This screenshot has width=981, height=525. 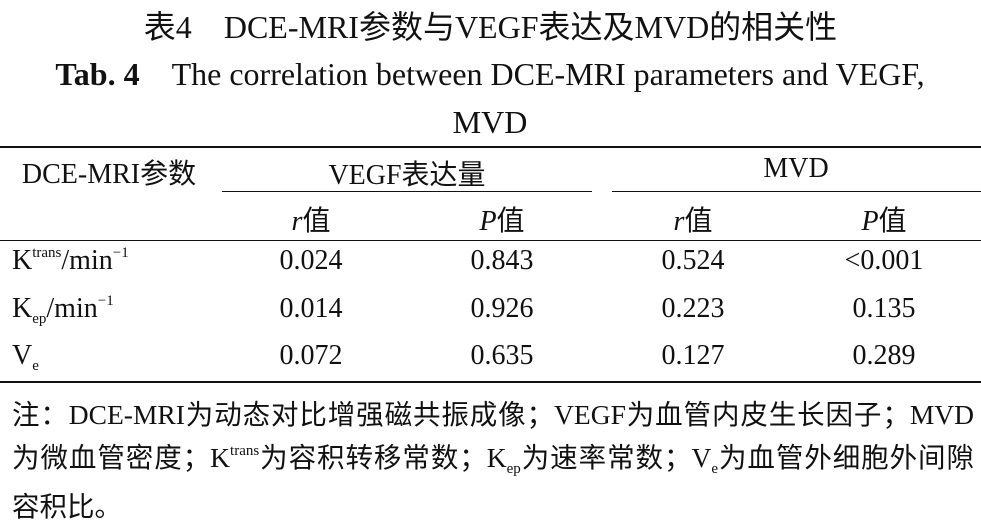 What do you see at coordinates (693, 260) in the screenshot?
I see `cell: 0.524` at bounding box center [693, 260].